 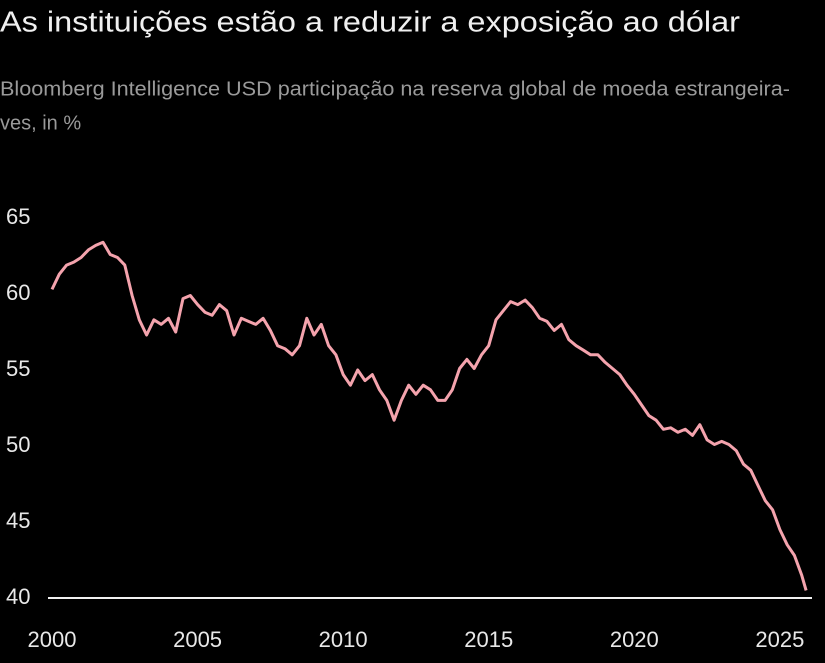 I want to click on x-tick-label: 2015, so click(x=488, y=639).